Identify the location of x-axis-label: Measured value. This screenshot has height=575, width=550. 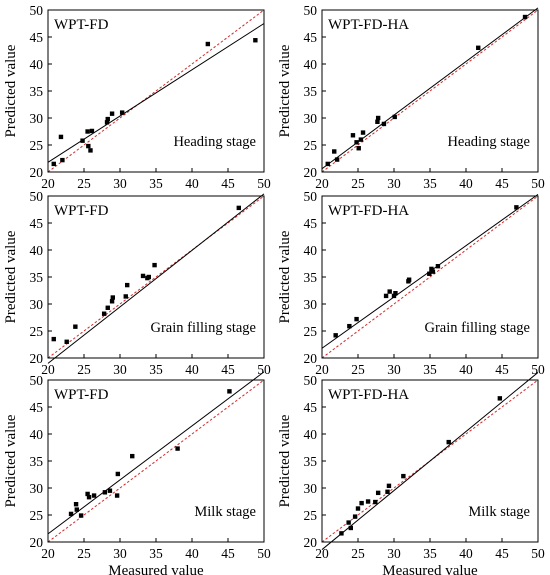
(156, 569).